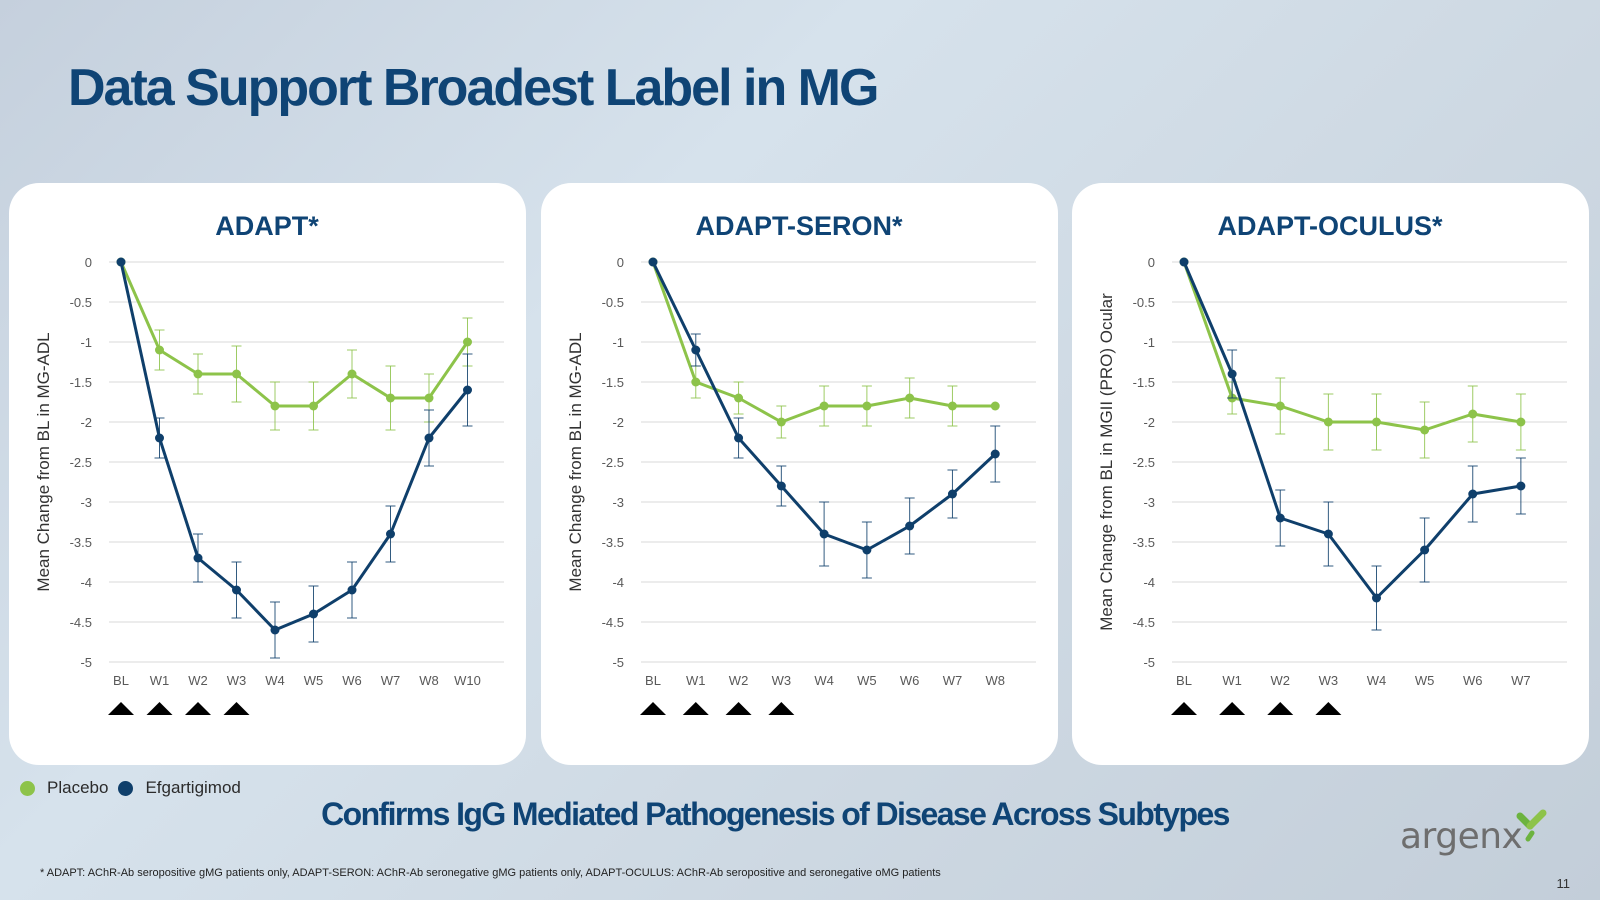  Describe the element at coordinates (1563, 883) in the screenshot. I see `page-number: 11` at that location.